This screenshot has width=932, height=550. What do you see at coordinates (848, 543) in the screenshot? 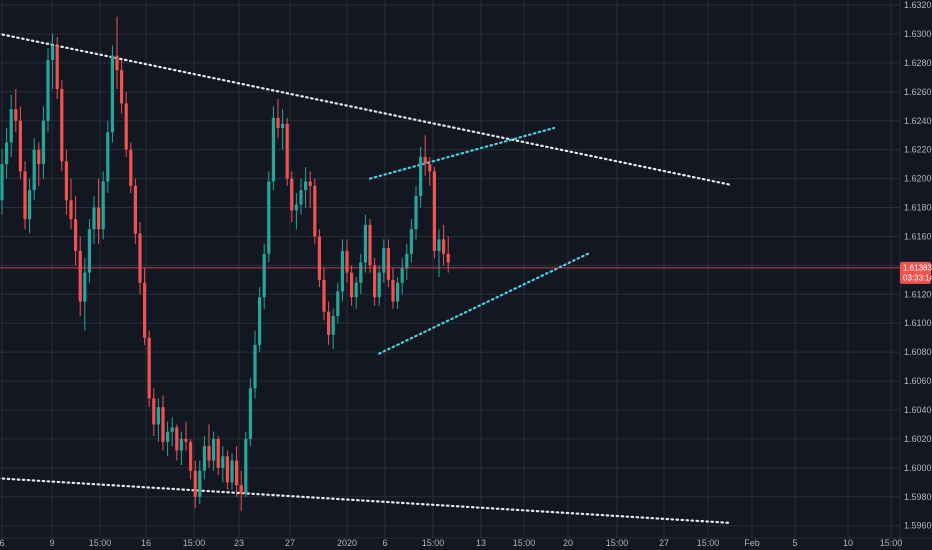
I see `x-tick-label: 10` at bounding box center [848, 543].